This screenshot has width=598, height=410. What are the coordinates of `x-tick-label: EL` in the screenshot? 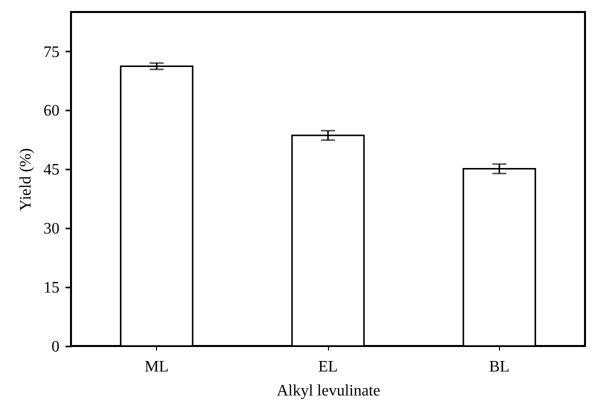 It's located at (328, 367).